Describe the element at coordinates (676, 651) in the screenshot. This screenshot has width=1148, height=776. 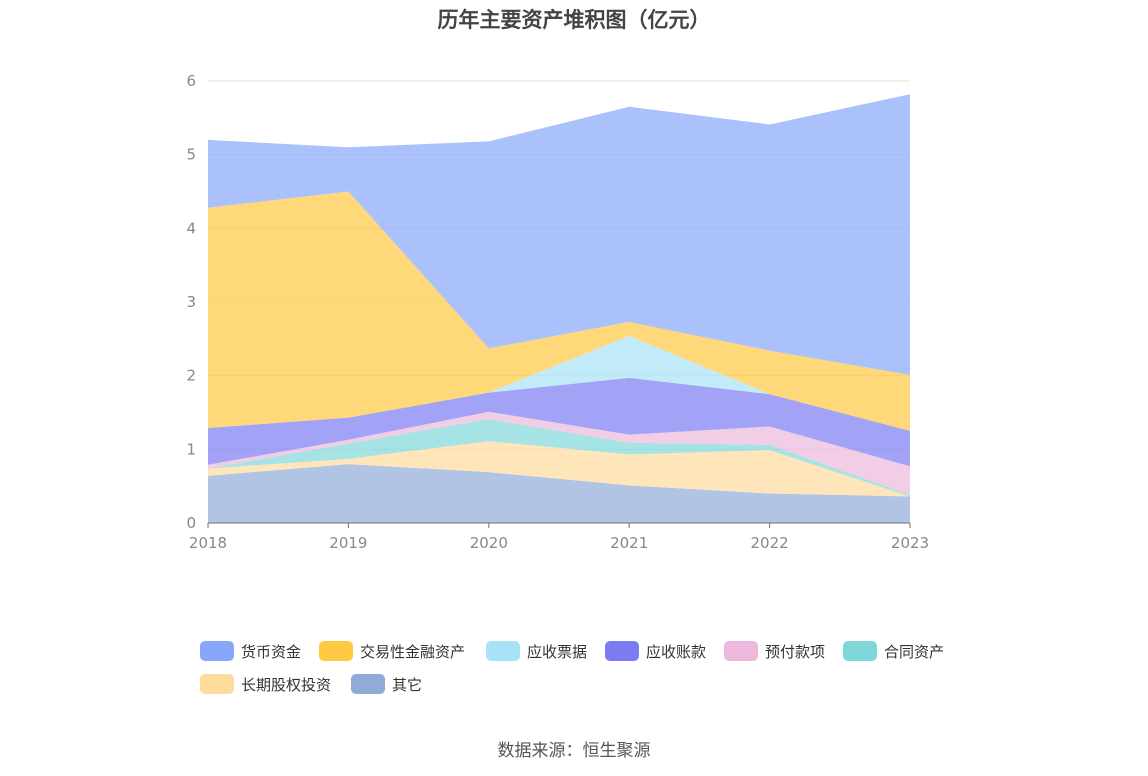
I see `legend-label: 应收账款` at that location.